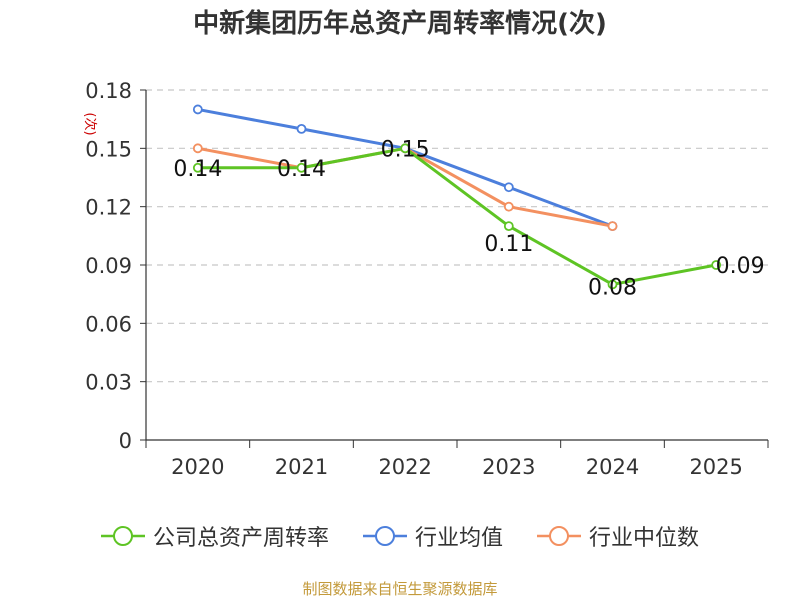 This screenshot has height=600, width=800. What do you see at coordinates (612, 284) in the screenshot?
I see `point-company-2024` at bounding box center [612, 284].